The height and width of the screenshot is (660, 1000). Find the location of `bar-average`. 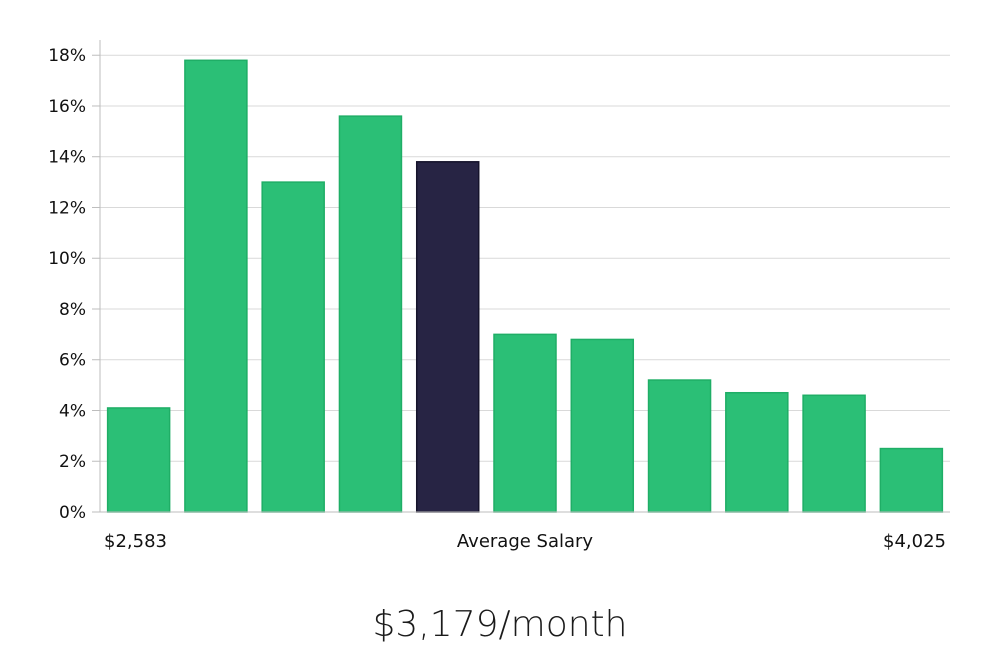

bar-average is located at coordinates (447, 337).